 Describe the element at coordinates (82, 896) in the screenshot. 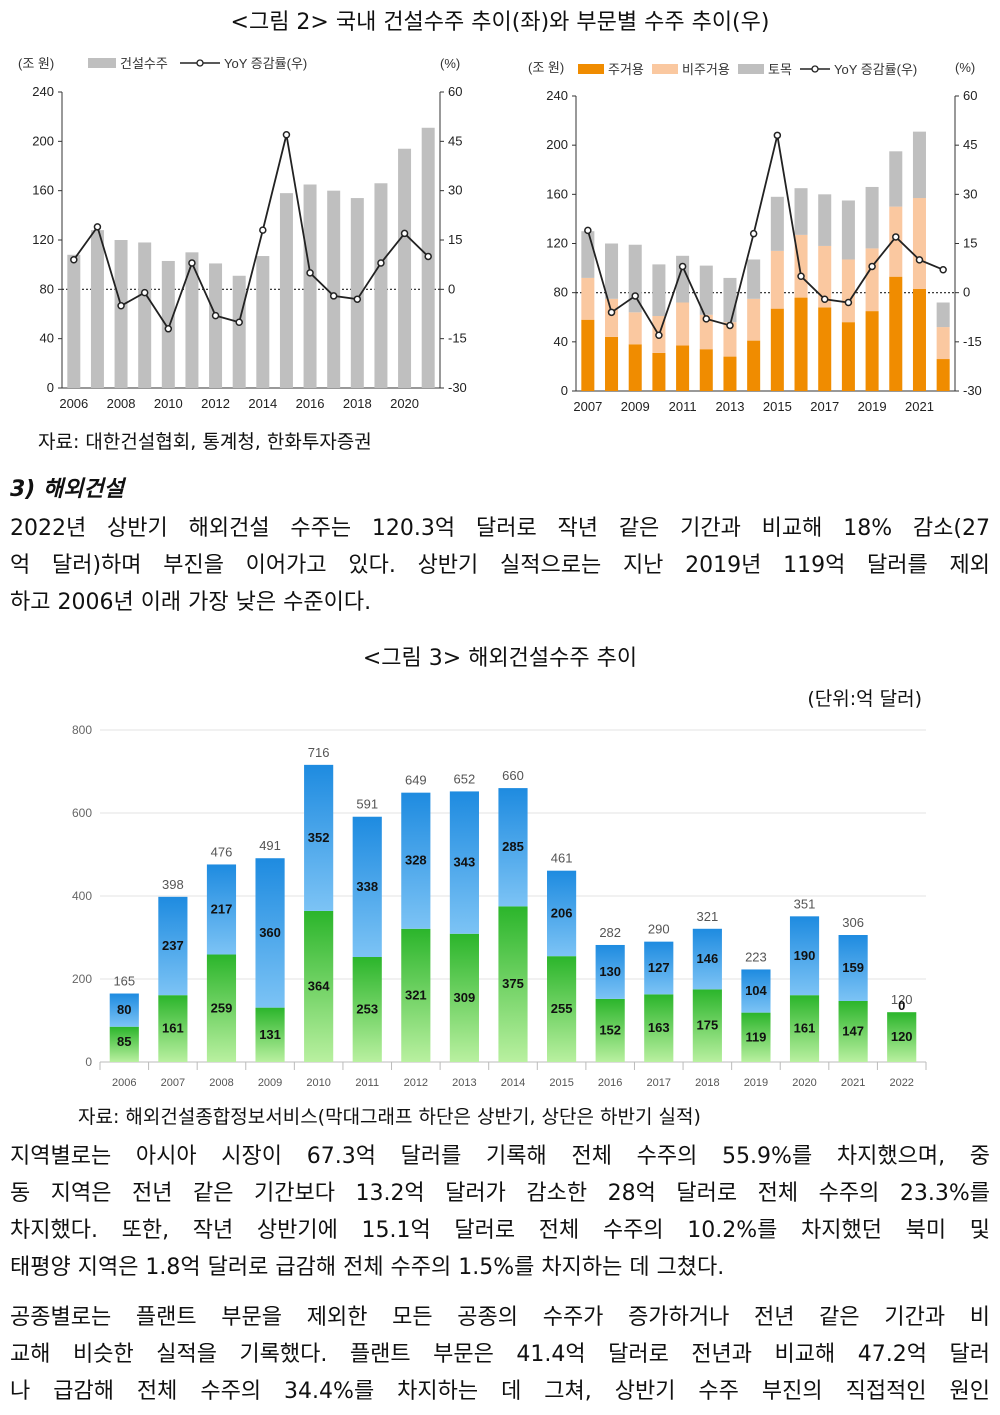

I see `y-tick-label: 400` at that location.